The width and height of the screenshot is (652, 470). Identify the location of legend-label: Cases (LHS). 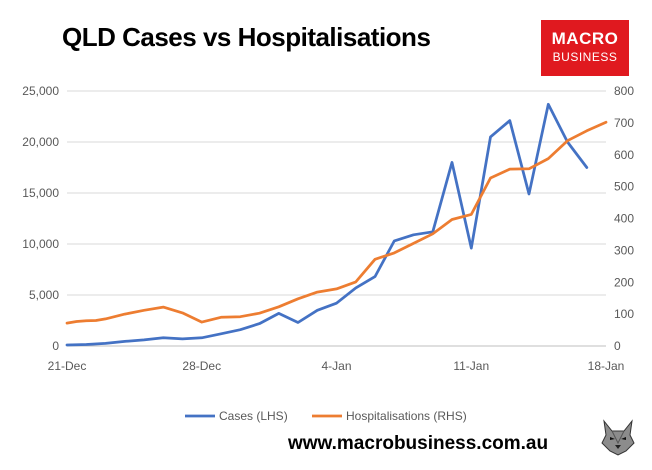
(253, 416).